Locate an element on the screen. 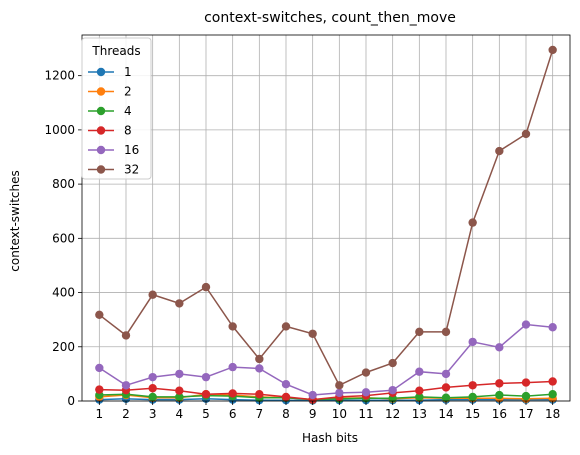 This screenshot has width=580, height=455. x-tick-label: 8 is located at coordinates (286, 414).